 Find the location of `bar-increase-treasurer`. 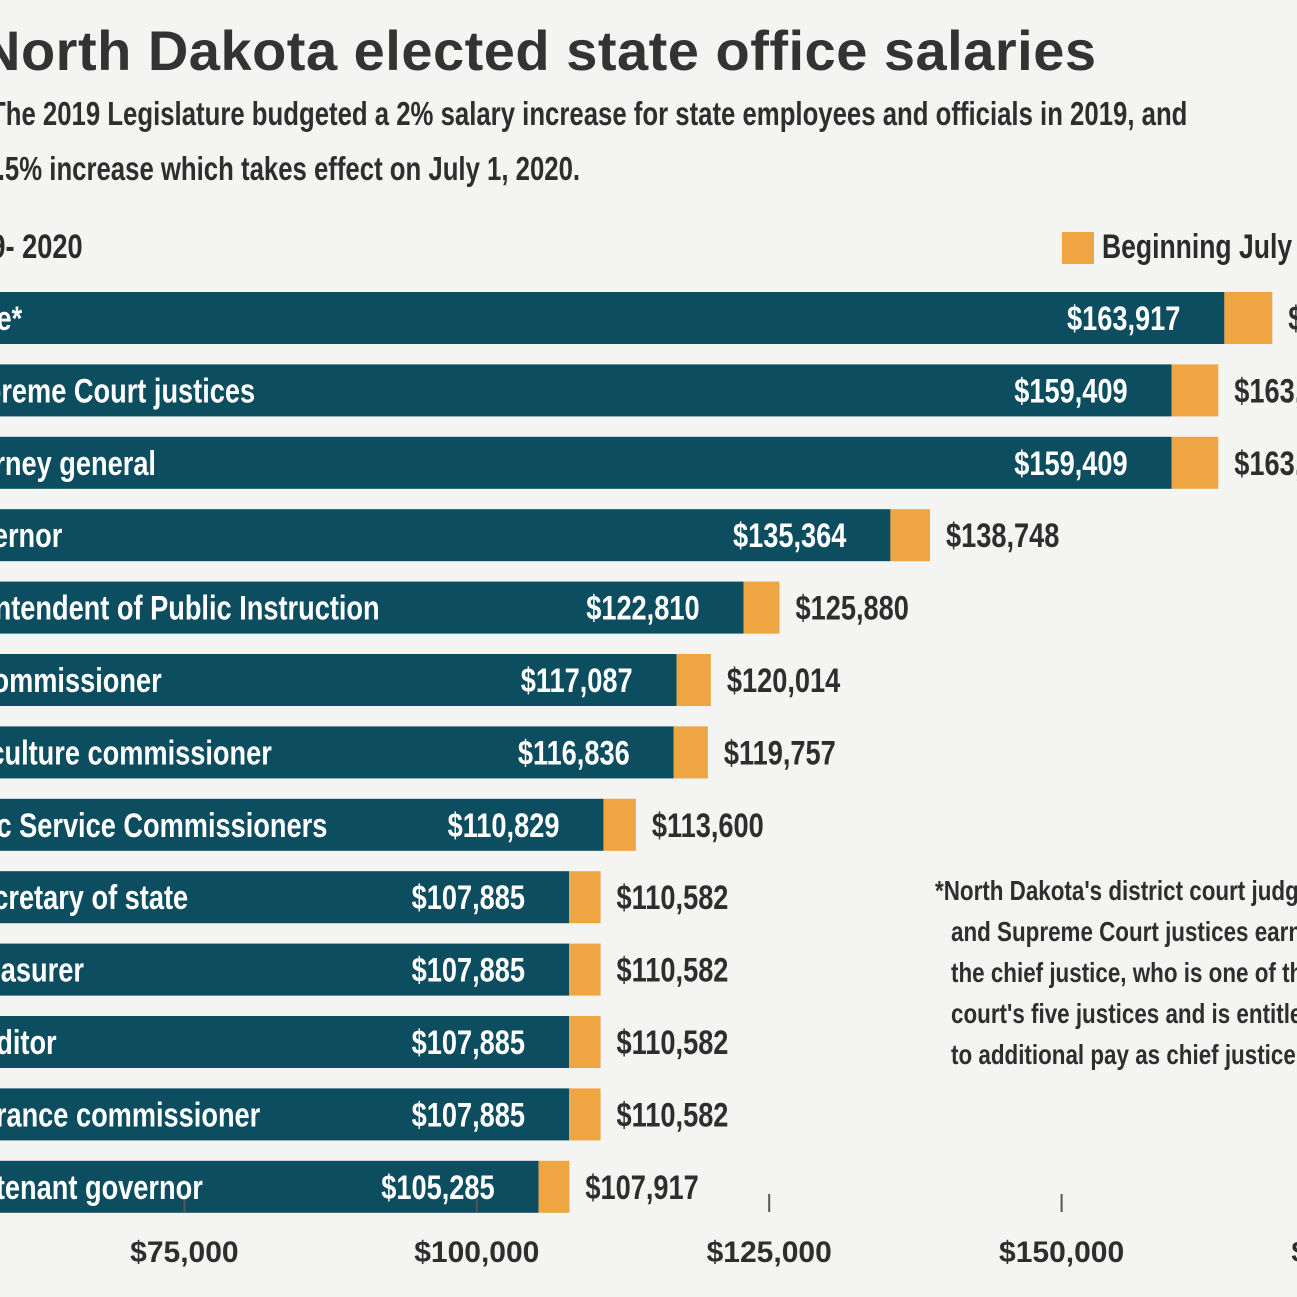

bar-increase-treasurer is located at coordinates (585, 969).